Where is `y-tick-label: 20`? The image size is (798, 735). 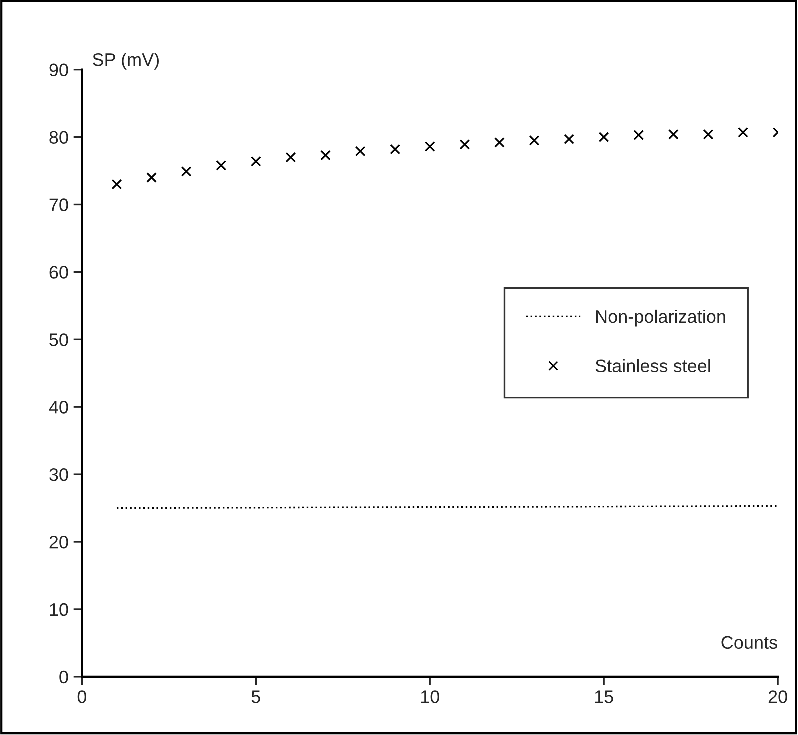
y-tick-label: 20 is located at coordinates (59, 542).